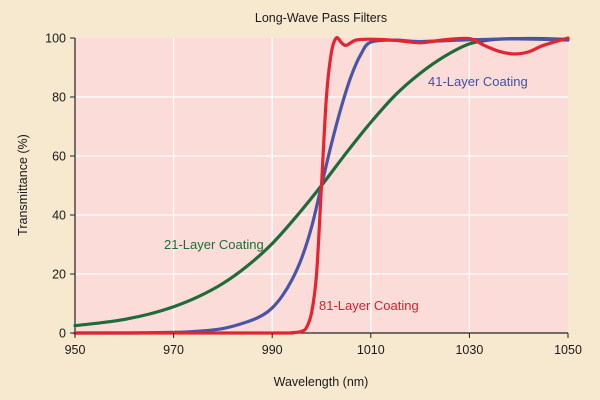 This screenshot has height=400, width=600. Describe the element at coordinates (59, 275) in the screenshot. I see `y-tick-label: 20` at that location.